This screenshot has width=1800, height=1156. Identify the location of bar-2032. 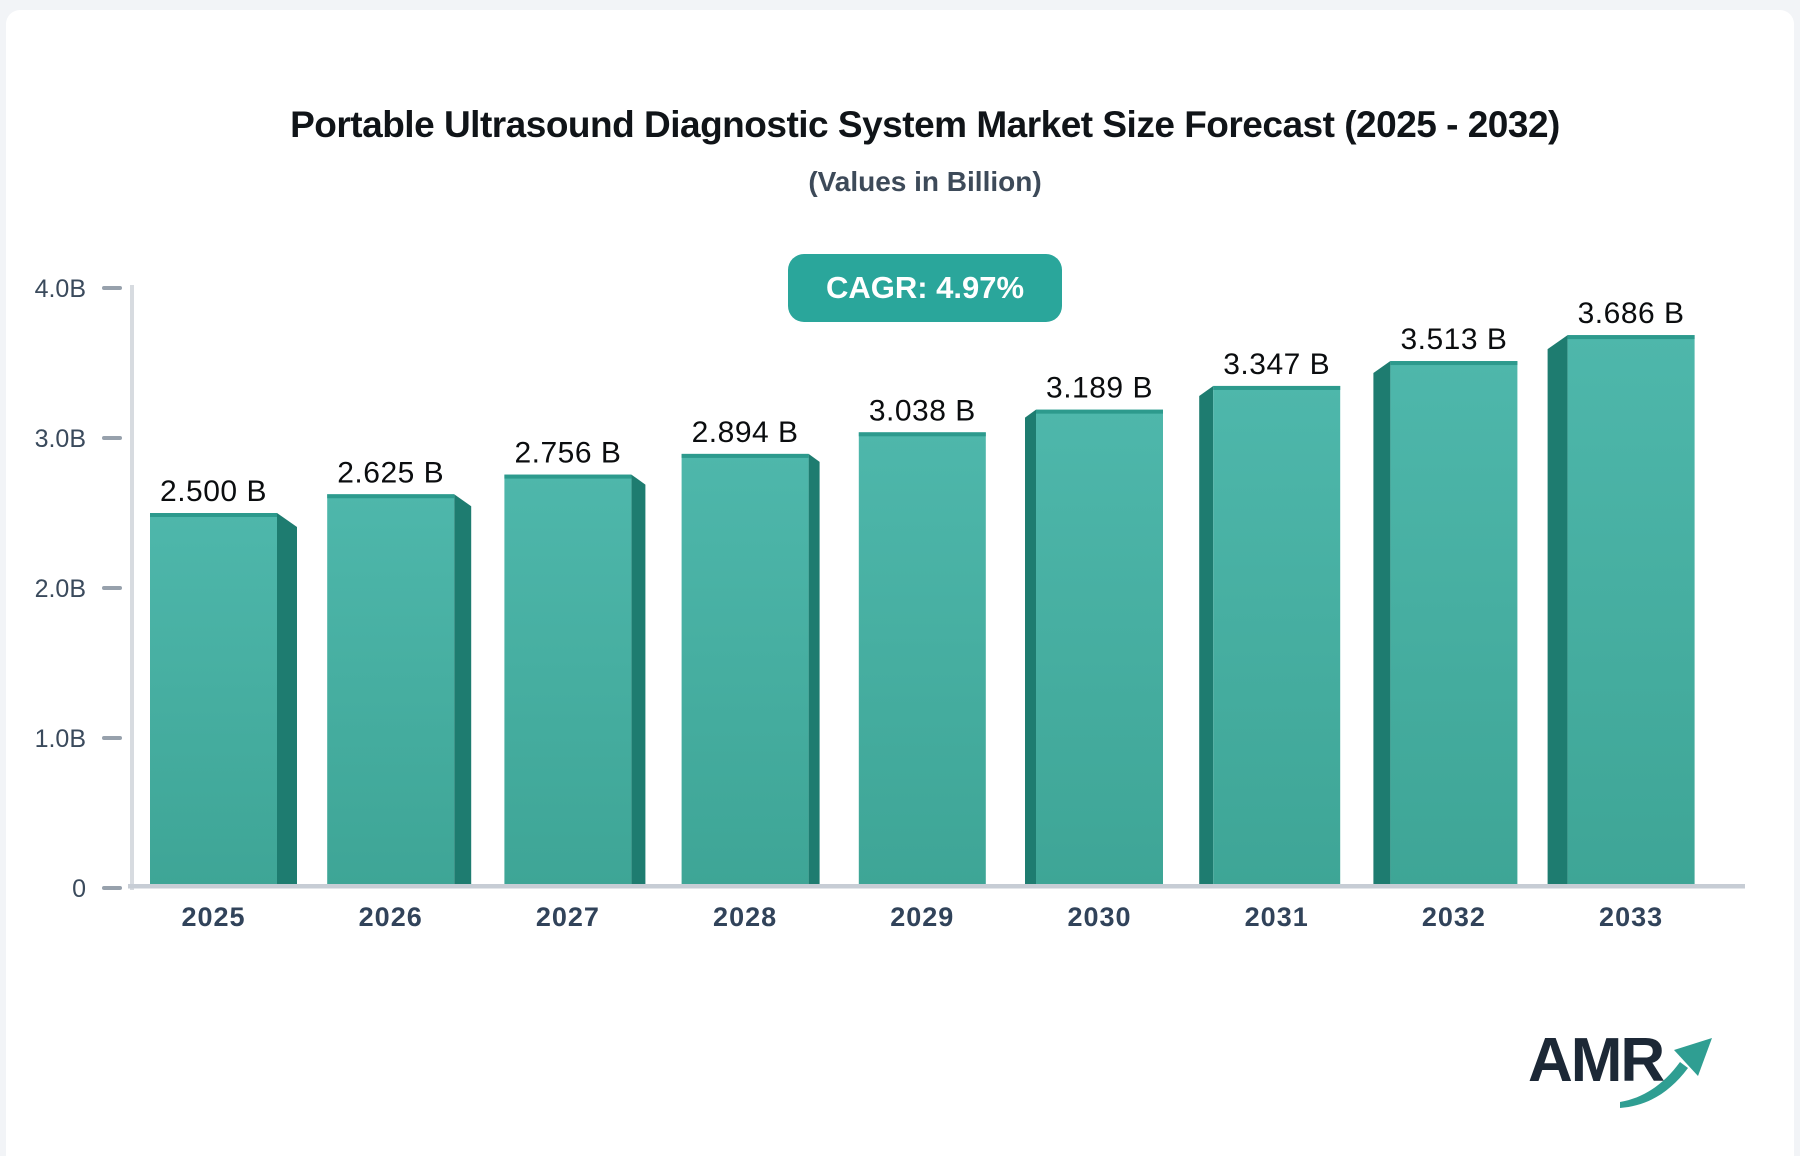
(1454, 624).